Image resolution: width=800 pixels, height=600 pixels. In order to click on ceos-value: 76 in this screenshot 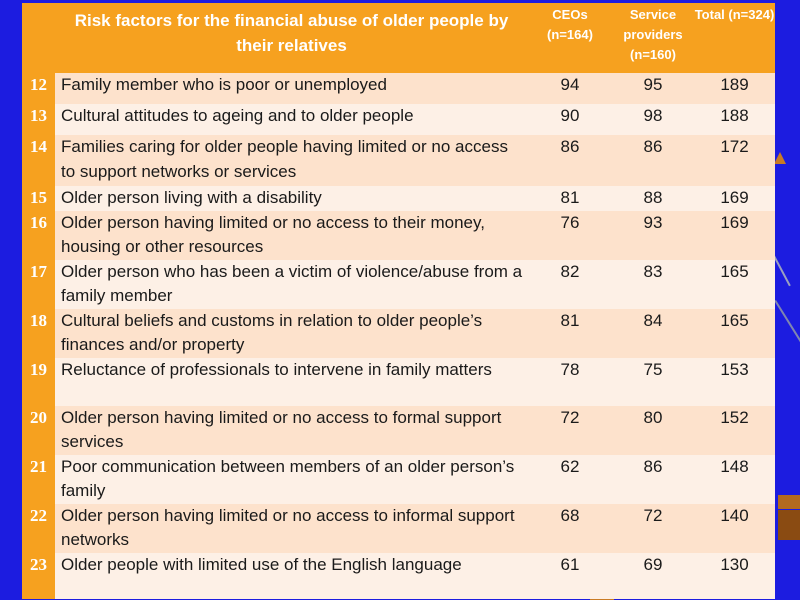, I will do `click(570, 235)`.